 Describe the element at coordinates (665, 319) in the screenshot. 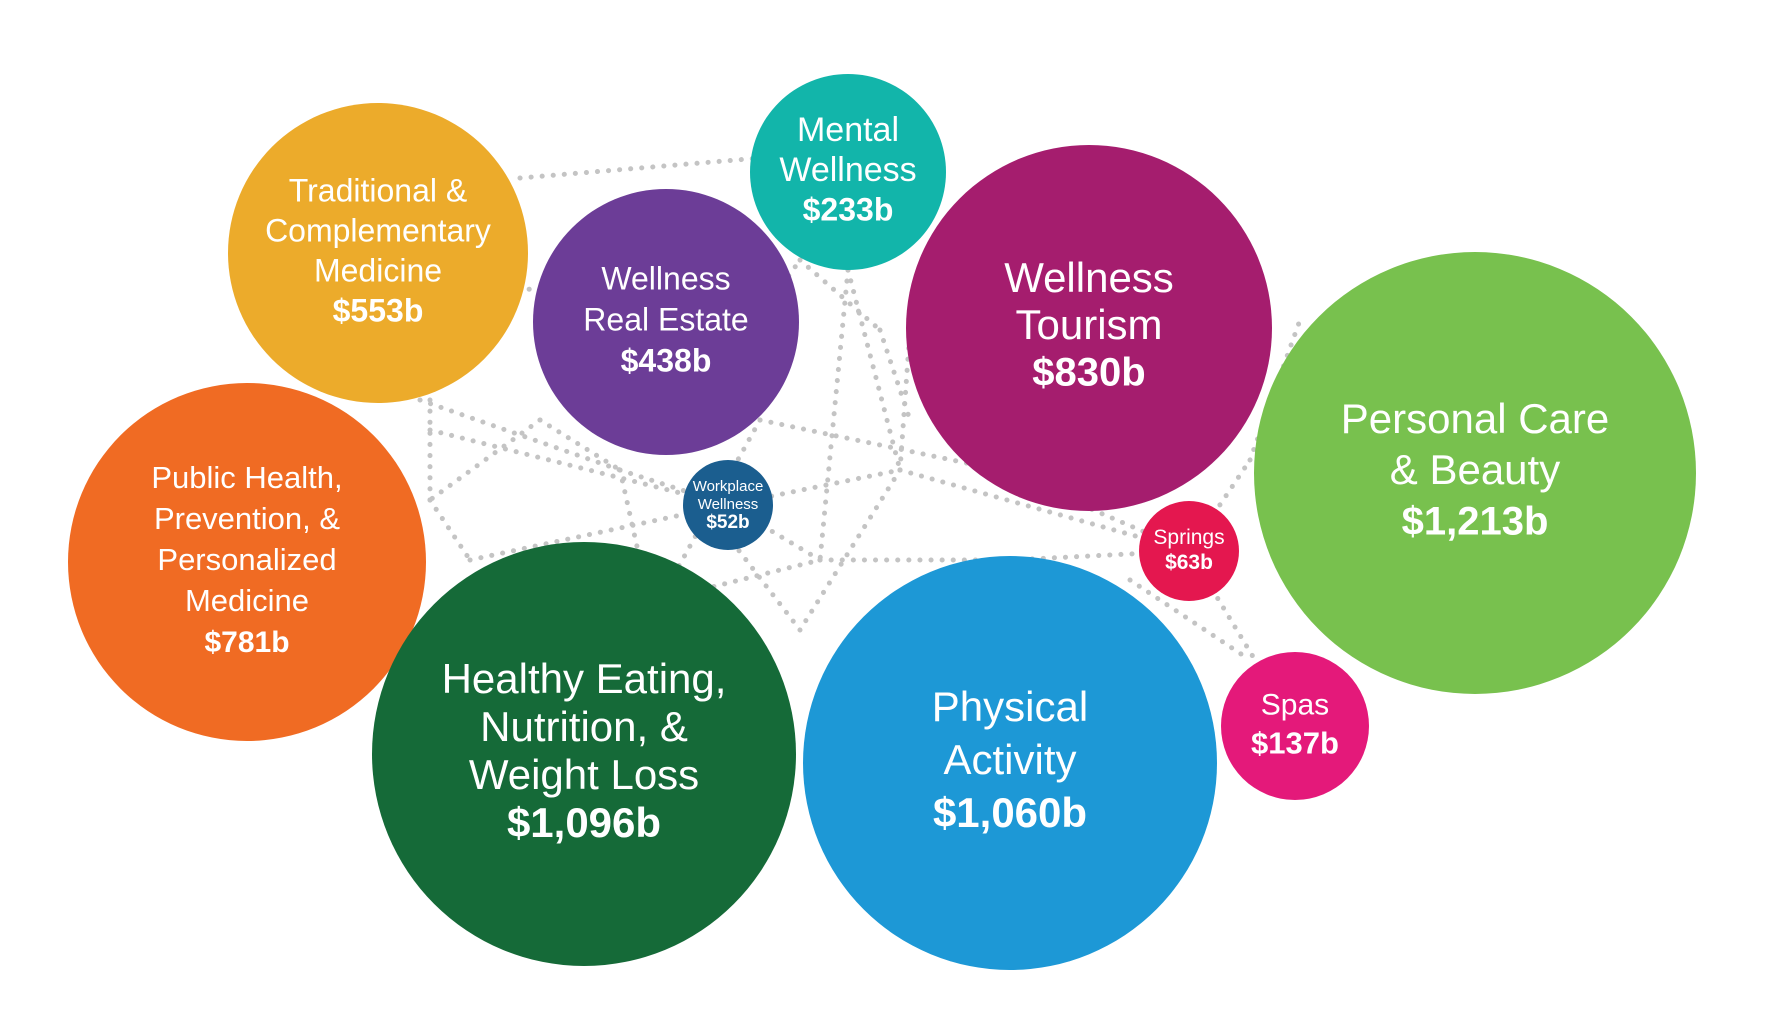

I see `bubble-label-real-estate-line-1: Real Estate` at that location.